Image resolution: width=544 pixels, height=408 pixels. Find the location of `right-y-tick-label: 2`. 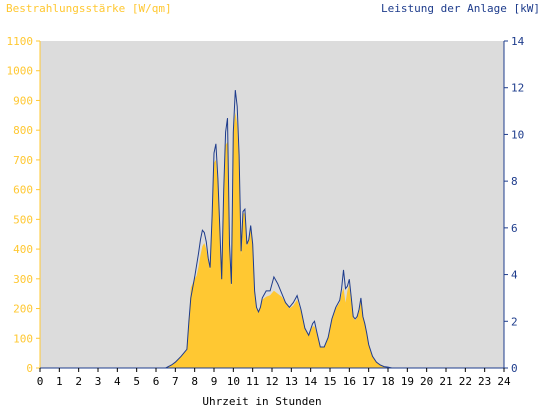

right-y-tick-label: 2 is located at coordinates (514, 321).